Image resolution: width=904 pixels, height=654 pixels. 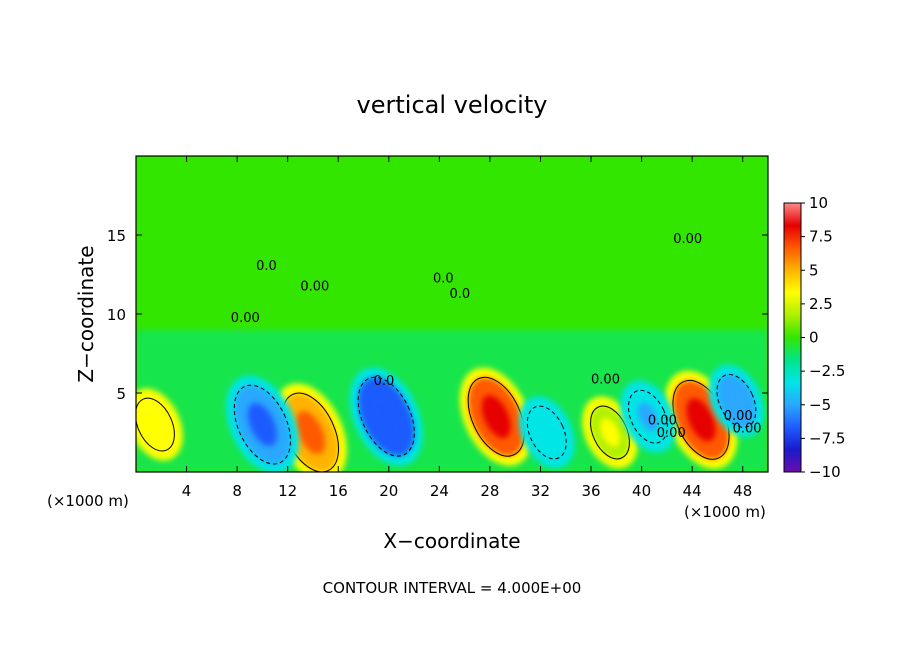 What do you see at coordinates (725, 512) in the screenshot?
I see `x-unit-right: (×1000 m)` at bounding box center [725, 512].